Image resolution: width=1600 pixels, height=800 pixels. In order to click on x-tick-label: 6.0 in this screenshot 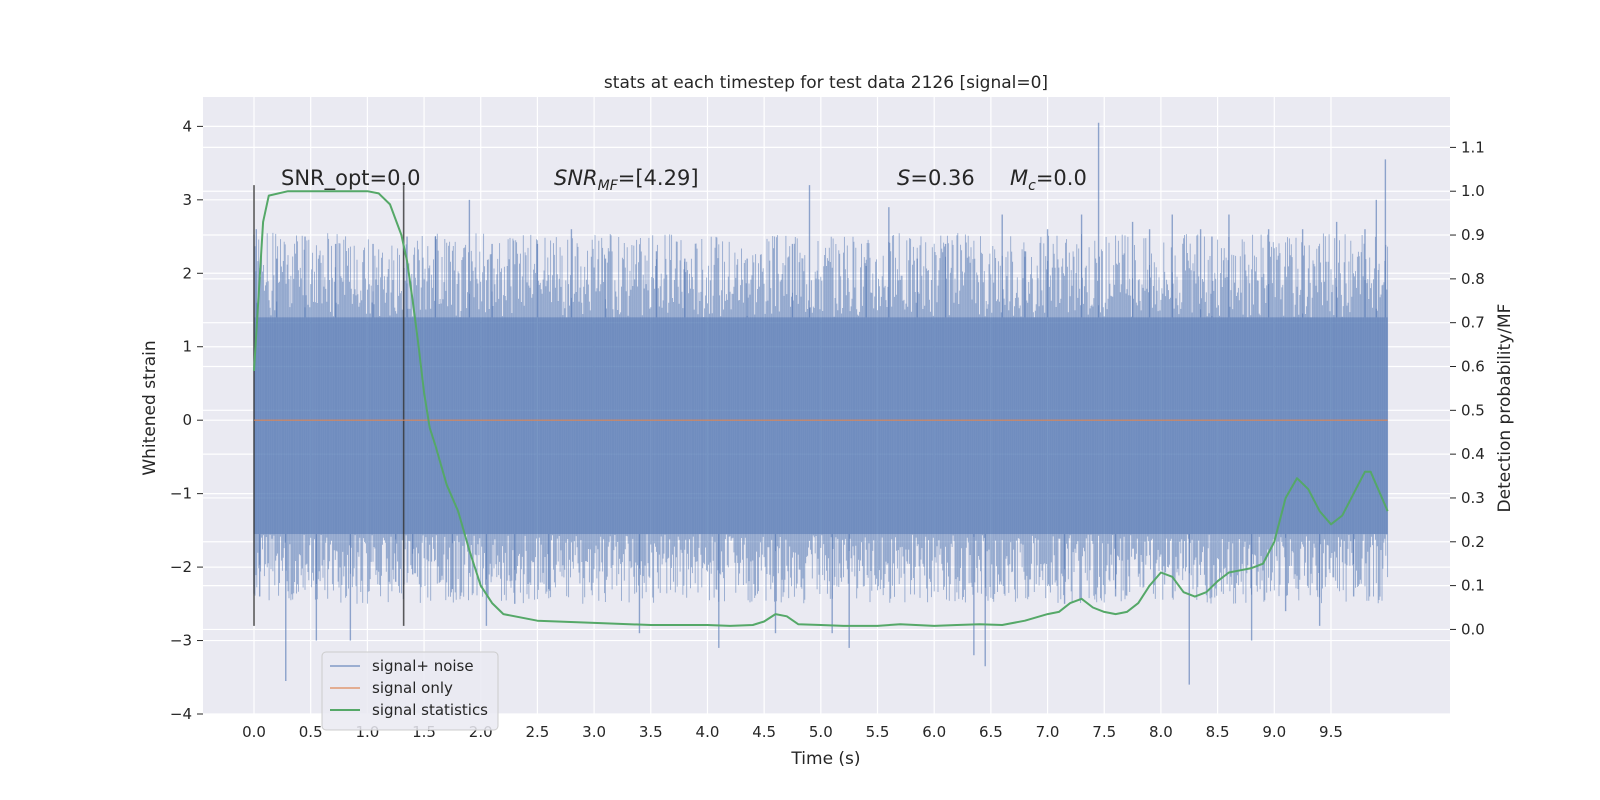, I will do `click(934, 732)`.